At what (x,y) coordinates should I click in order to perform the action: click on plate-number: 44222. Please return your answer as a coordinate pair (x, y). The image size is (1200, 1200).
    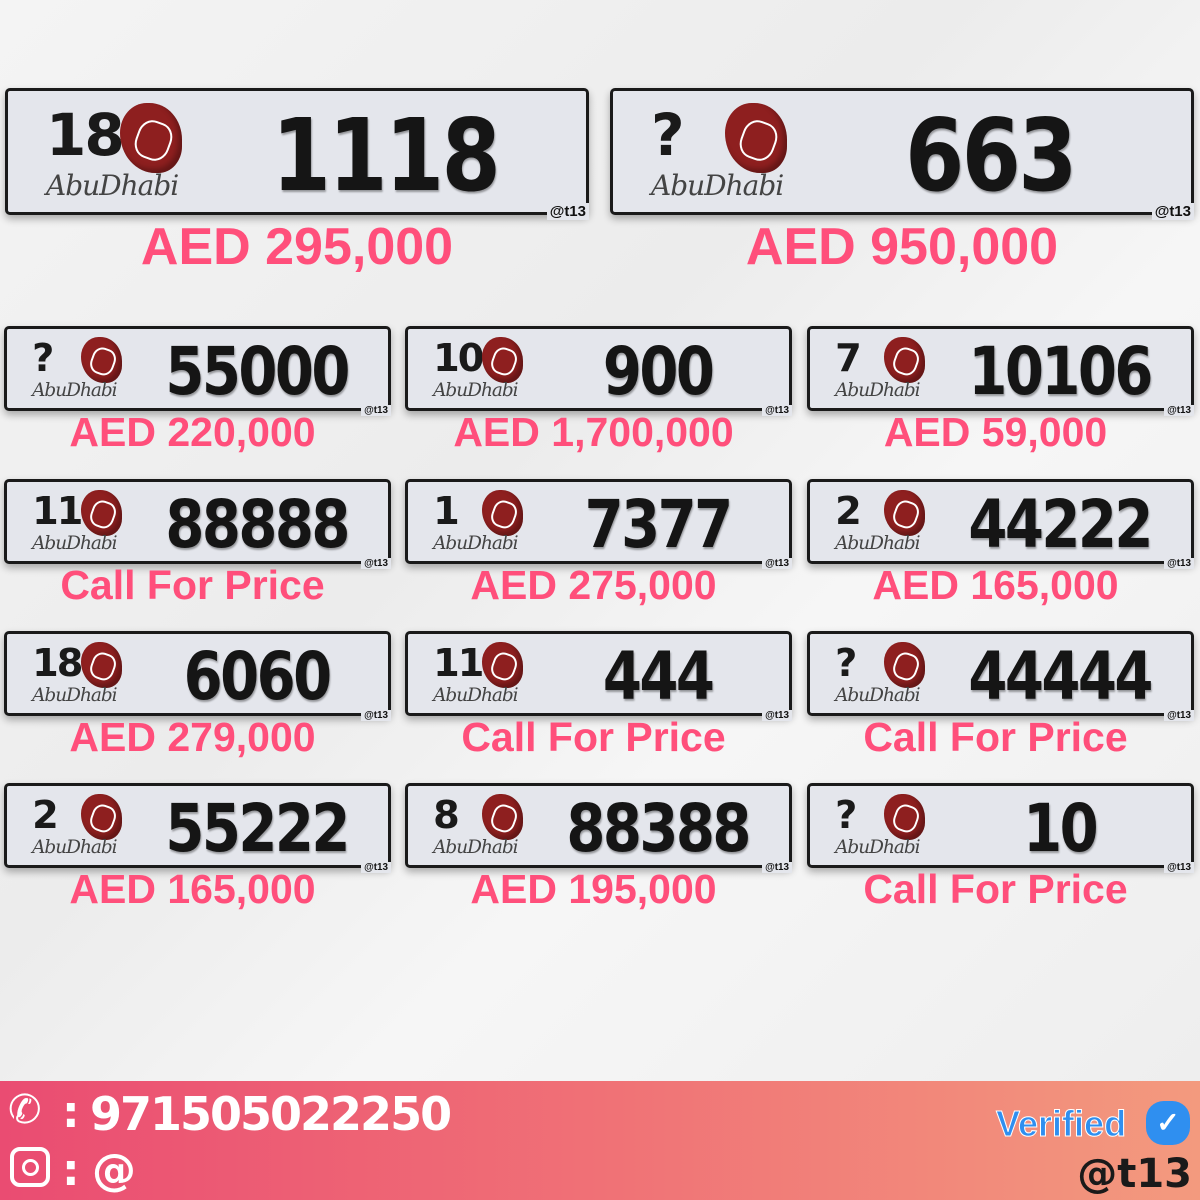
    Looking at the image, I should click on (1060, 524).